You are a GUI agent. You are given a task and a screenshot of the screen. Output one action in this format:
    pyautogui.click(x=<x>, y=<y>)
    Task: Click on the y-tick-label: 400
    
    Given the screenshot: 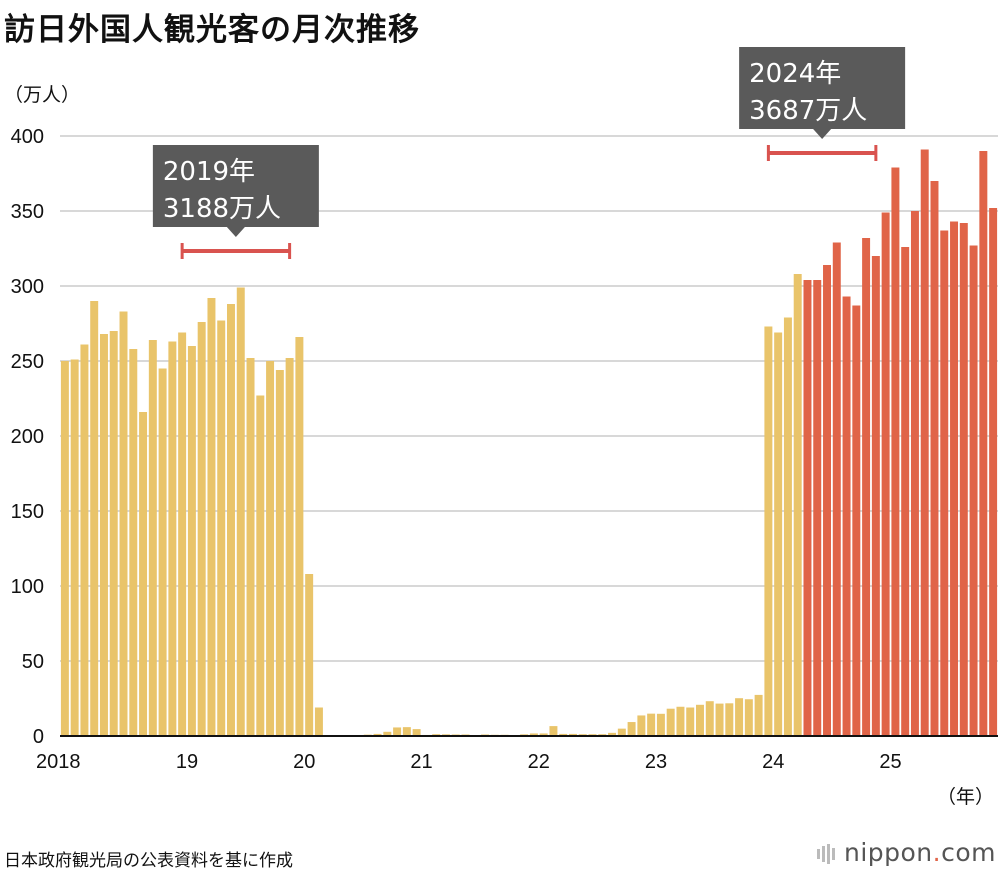 What is the action you would take?
    pyautogui.click(x=27, y=137)
    